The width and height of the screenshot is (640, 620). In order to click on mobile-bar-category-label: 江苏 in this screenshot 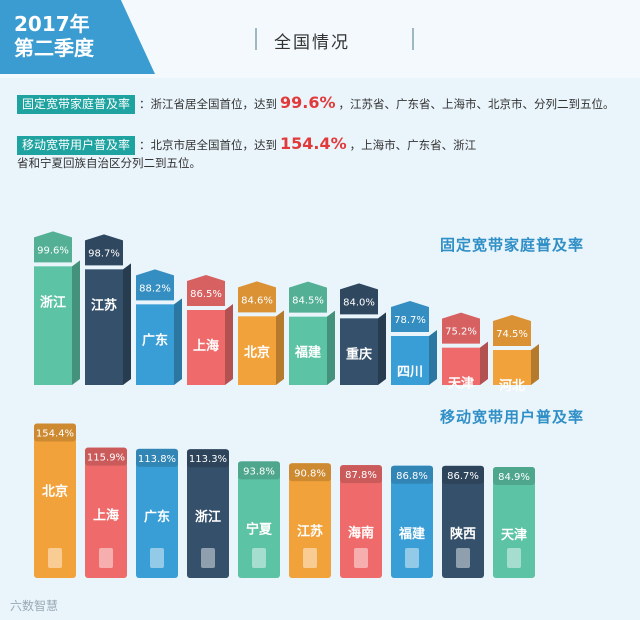, I will do `click(310, 531)`.